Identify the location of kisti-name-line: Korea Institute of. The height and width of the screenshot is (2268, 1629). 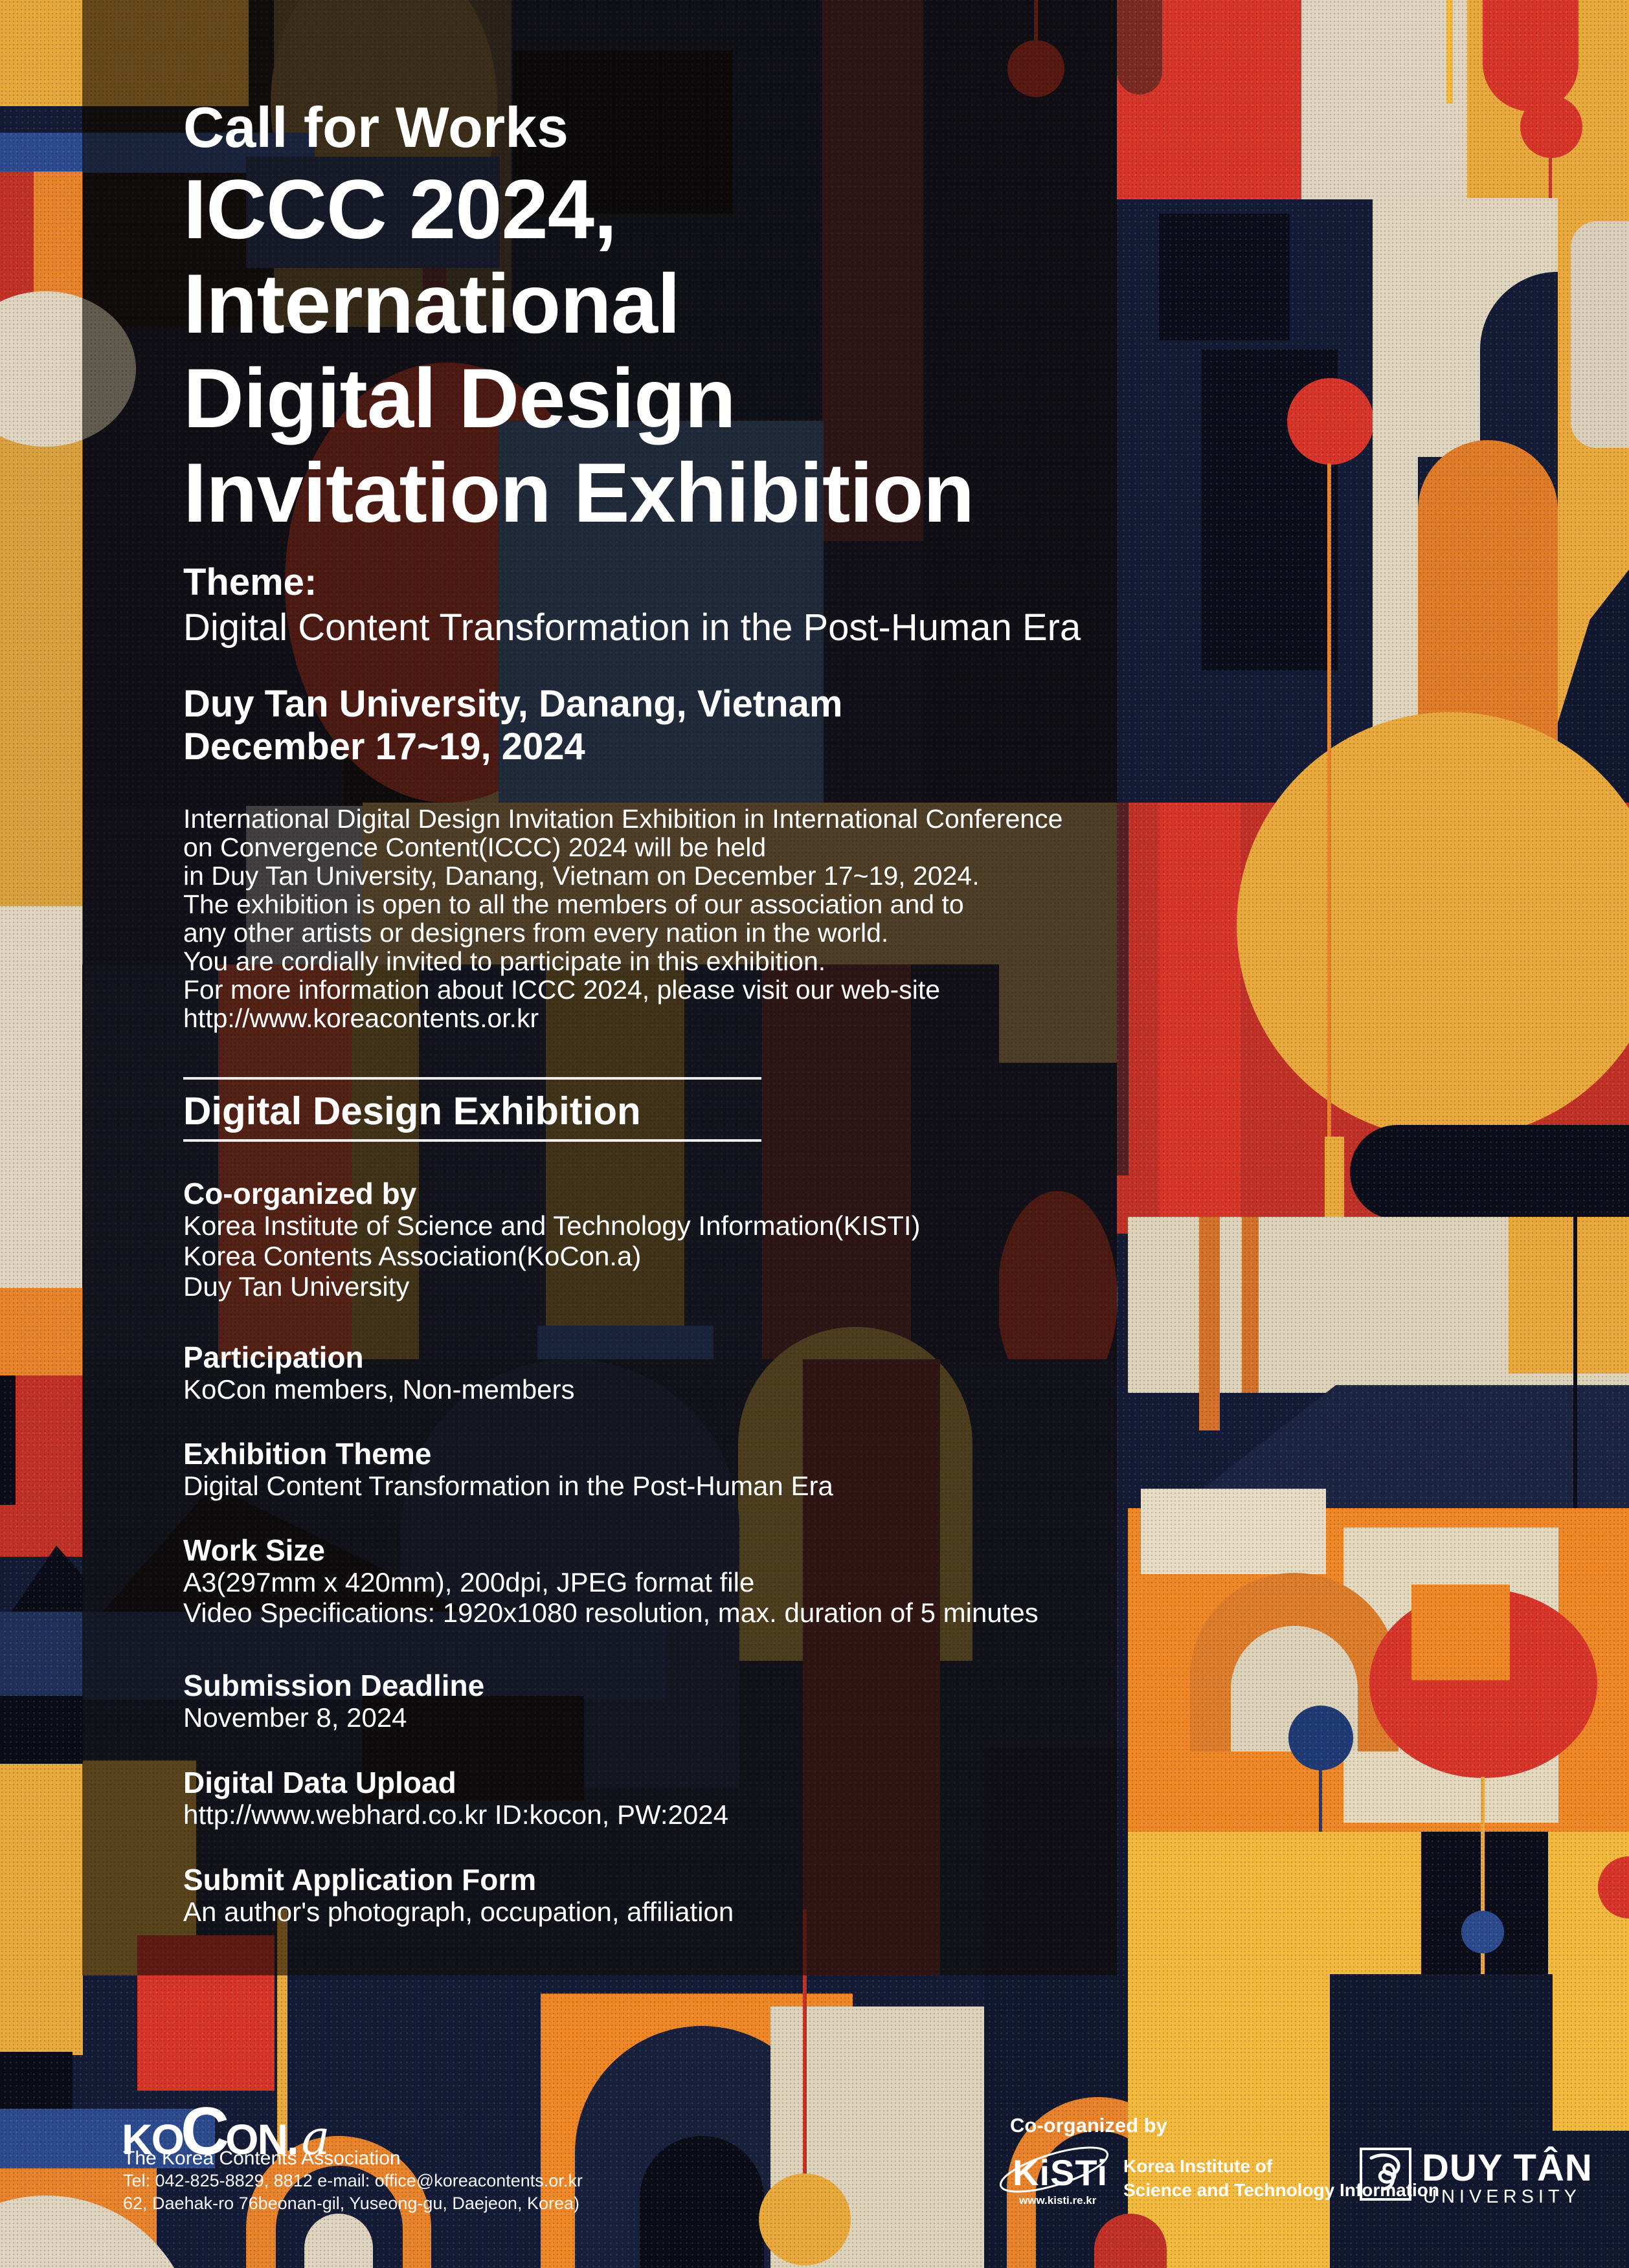
(1198, 2166).